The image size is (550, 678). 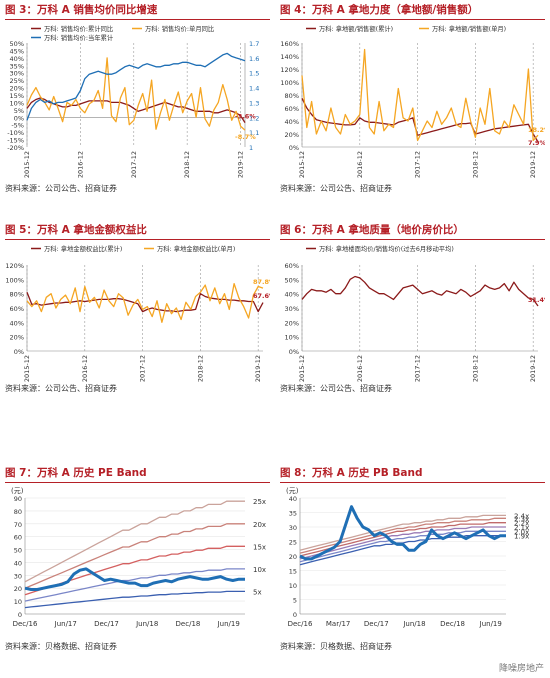 I want to click on y-tick-label: 50%, so click(x=292, y=280).